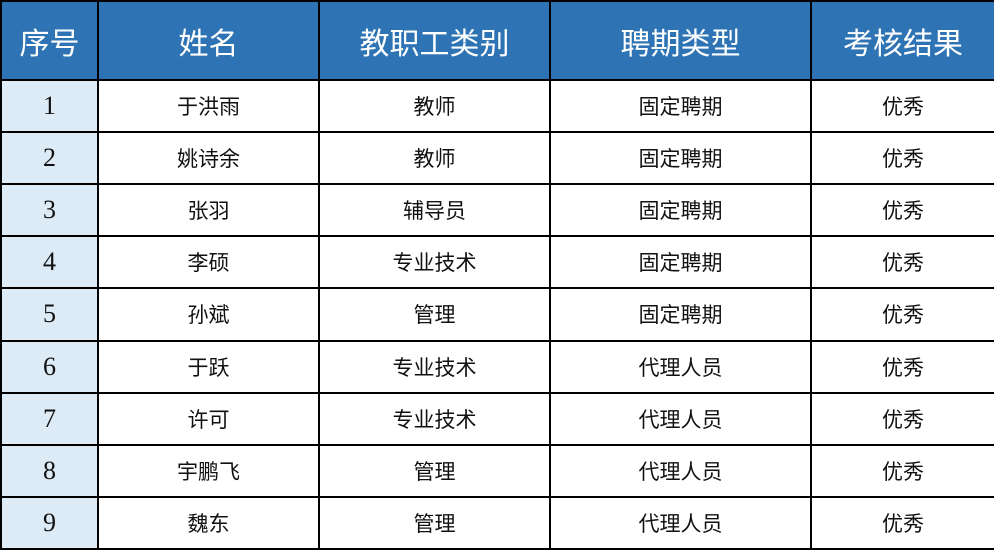 The width and height of the screenshot is (994, 550). Describe the element at coordinates (208, 314) in the screenshot. I see `name-cell: 孙斌` at that location.